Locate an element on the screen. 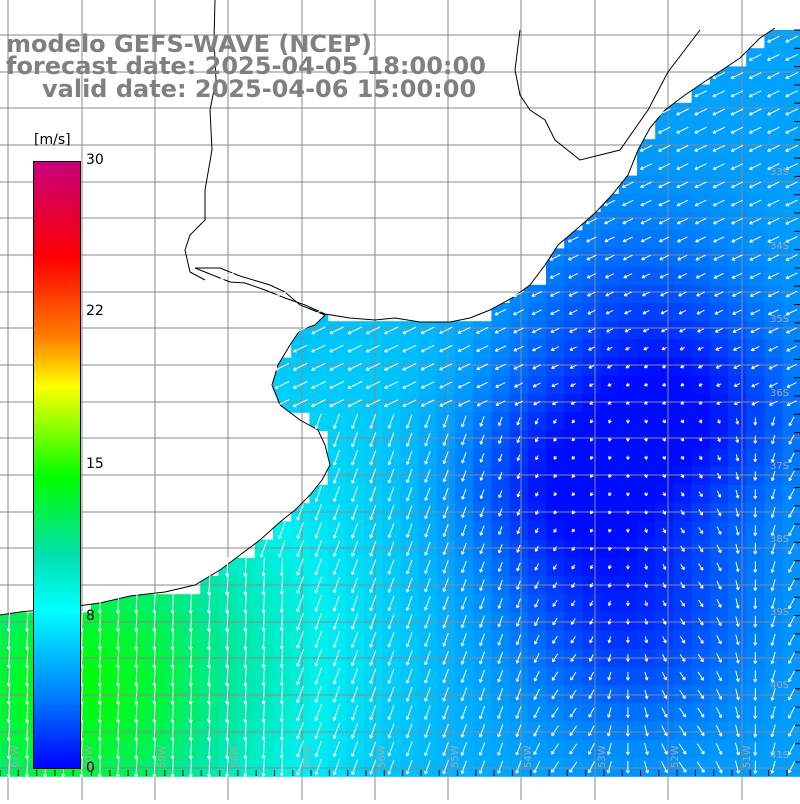 This screenshot has width=800, height=804. valid-date: valid date: 2025-04-06 15:00:00 is located at coordinates (259, 89).